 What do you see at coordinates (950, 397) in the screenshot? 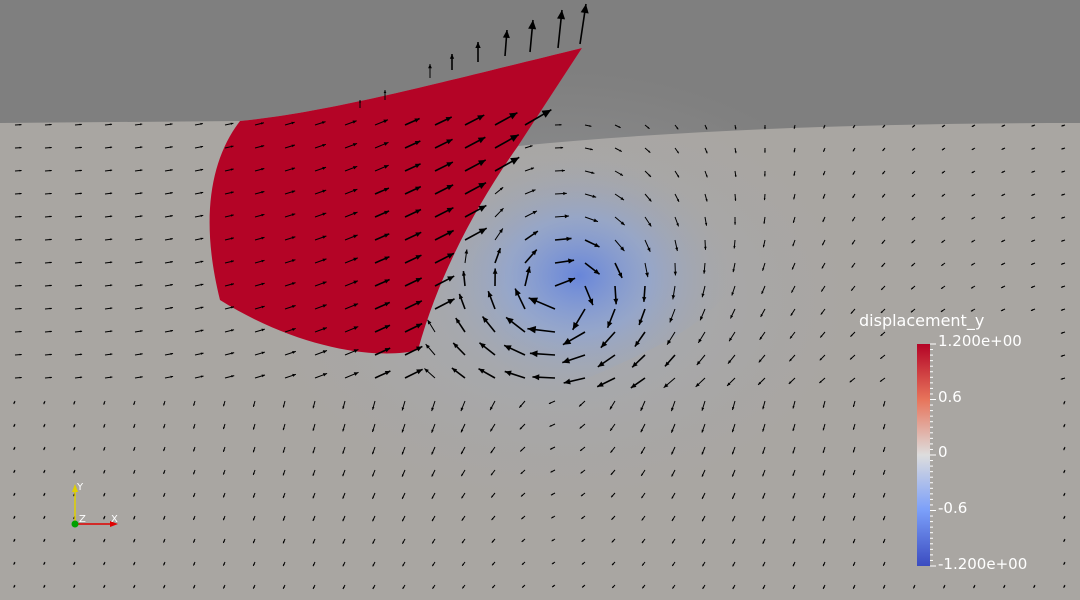
I see `colorbar-tick-label: 0.6` at bounding box center [950, 397].